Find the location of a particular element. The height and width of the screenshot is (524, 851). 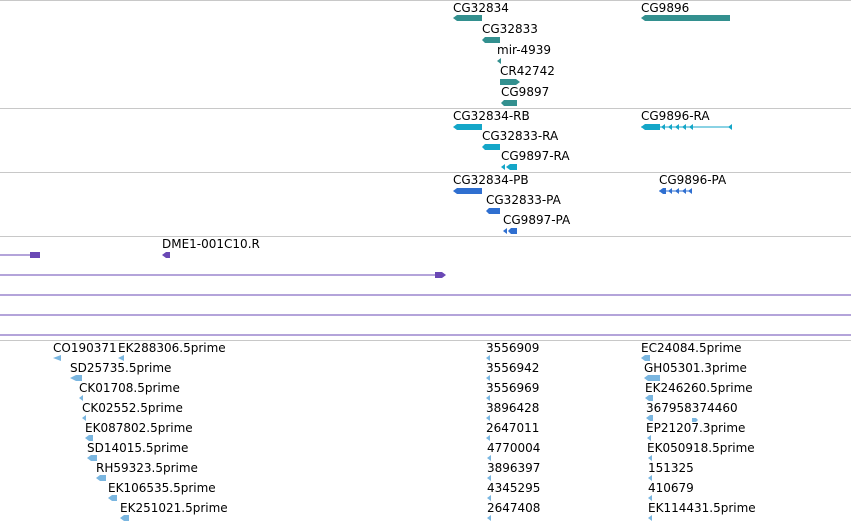

est-label: SD14015.5prime is located at coordinates (138, 448).